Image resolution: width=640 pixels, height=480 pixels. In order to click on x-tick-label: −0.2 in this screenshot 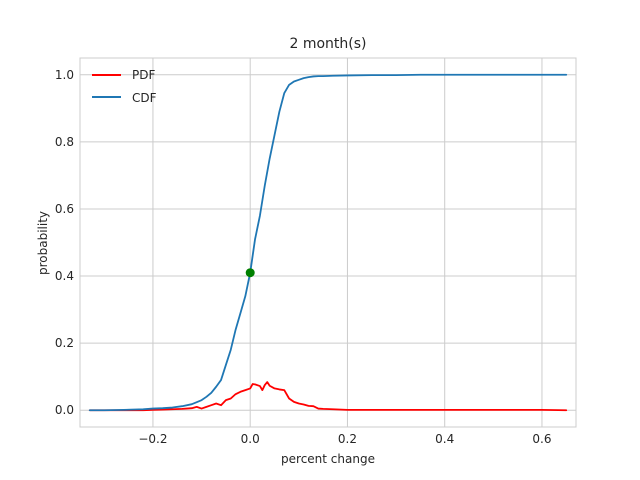, I will do `click(152, 439)`.